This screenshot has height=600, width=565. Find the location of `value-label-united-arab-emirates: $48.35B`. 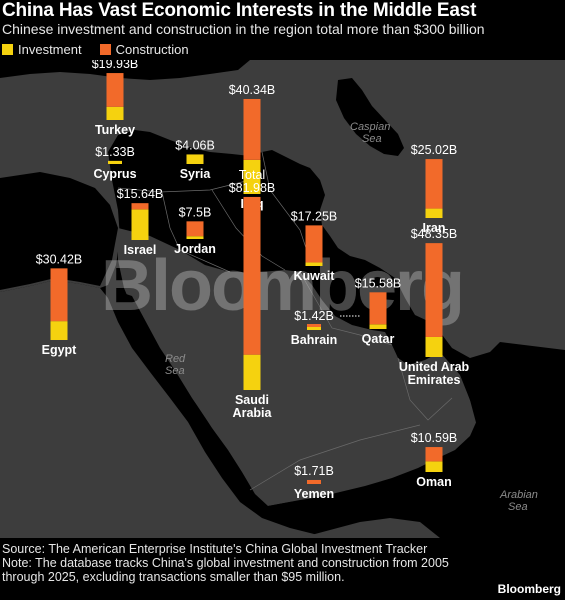

value-label-united-arab-emirates: $48.35B is located at coordinates (434, 234).